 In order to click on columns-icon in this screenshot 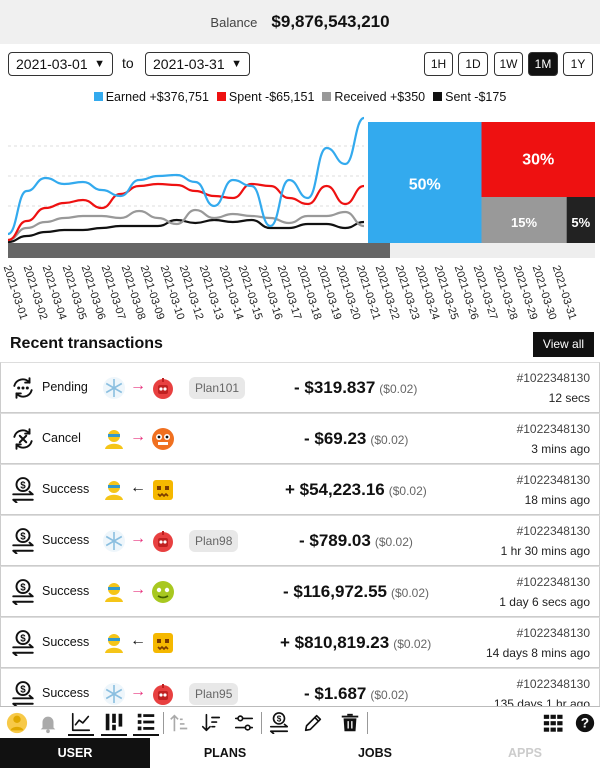, I will do `click(114, 723)`.